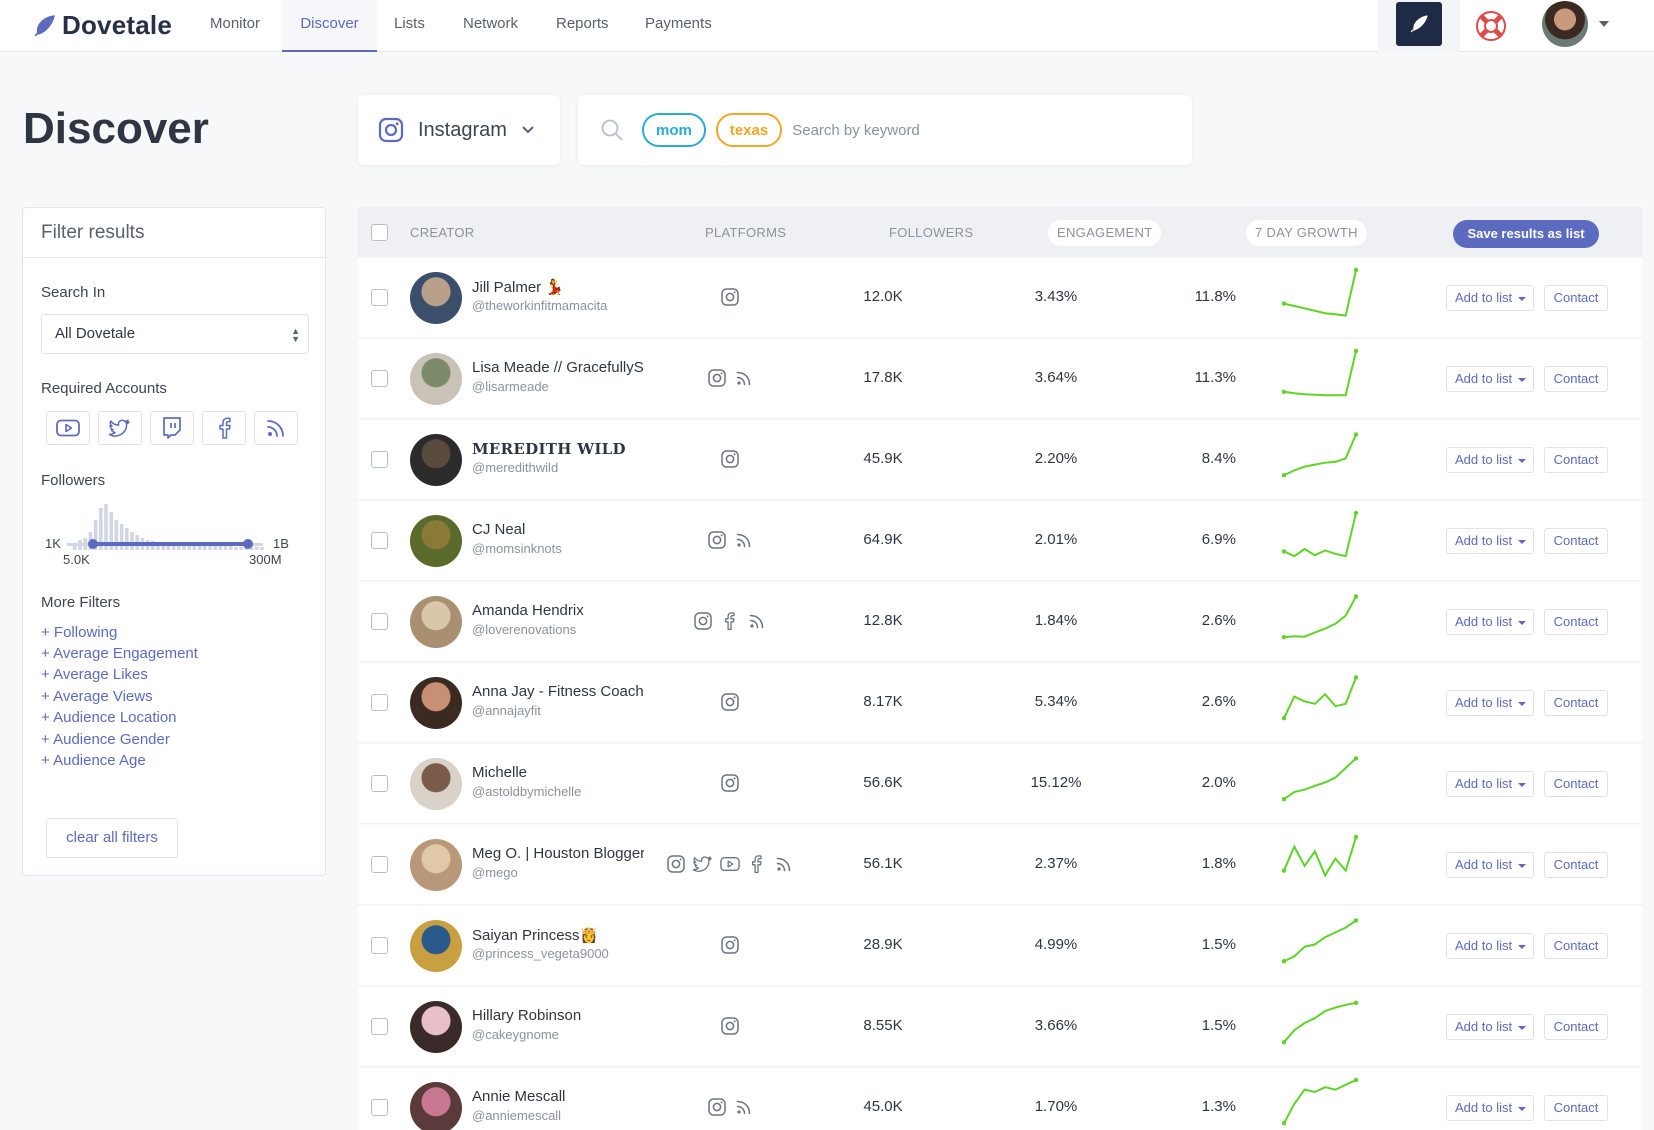 This screenshot has height=1130, width=1654. I want to click on require-twitch-button, so click(172, 428).